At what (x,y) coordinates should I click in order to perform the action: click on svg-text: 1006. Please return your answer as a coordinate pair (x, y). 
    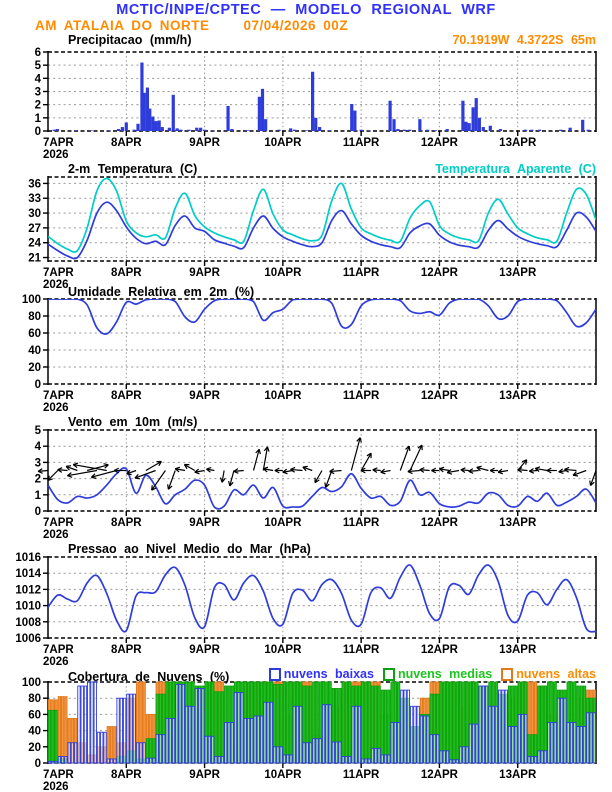
    Looking at the image, I should click on (28, 639).